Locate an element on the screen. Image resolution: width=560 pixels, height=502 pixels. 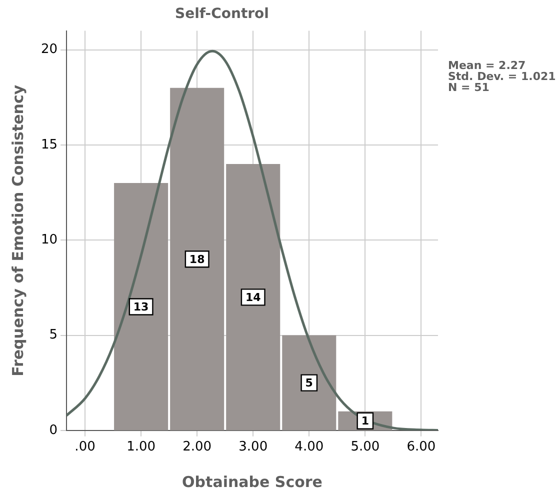
x-tick-label: 4.00 is located at coordinates (309, 447).